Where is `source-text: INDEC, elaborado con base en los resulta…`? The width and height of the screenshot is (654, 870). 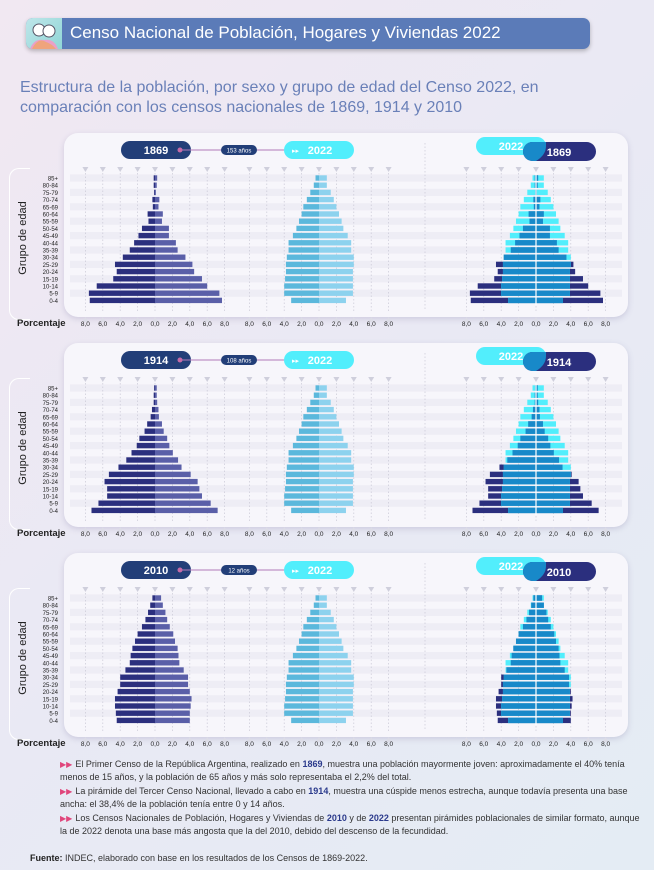
source-text: INDEC, elaborado con base en los resulta… is located at coordinates (215, 858).